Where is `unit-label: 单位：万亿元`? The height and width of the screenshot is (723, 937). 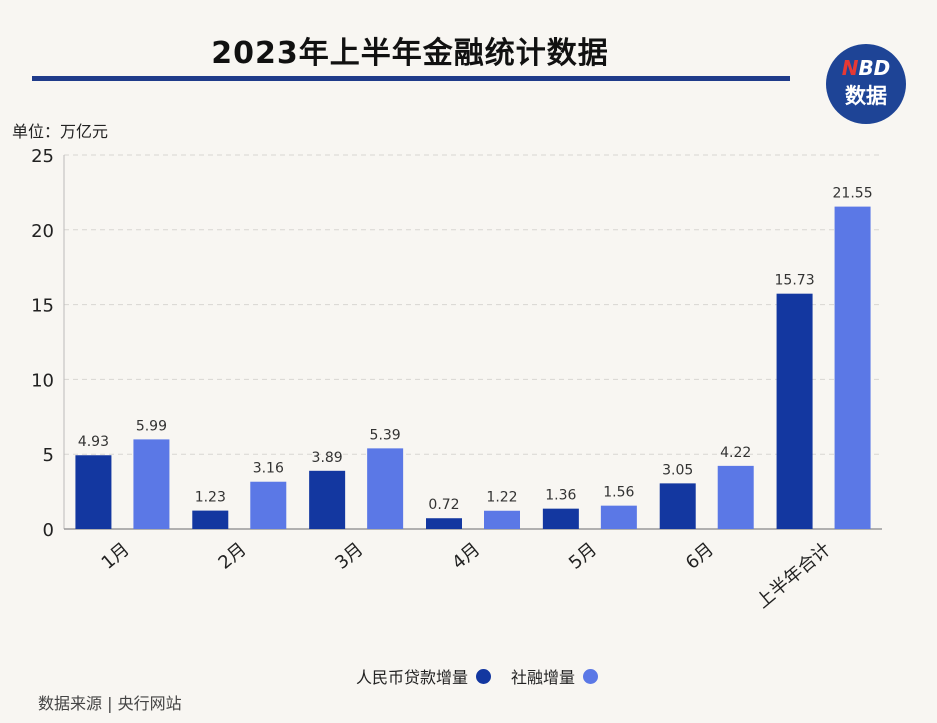 unit-label: 单位：万亿元 is located at coordinates (60, 131).